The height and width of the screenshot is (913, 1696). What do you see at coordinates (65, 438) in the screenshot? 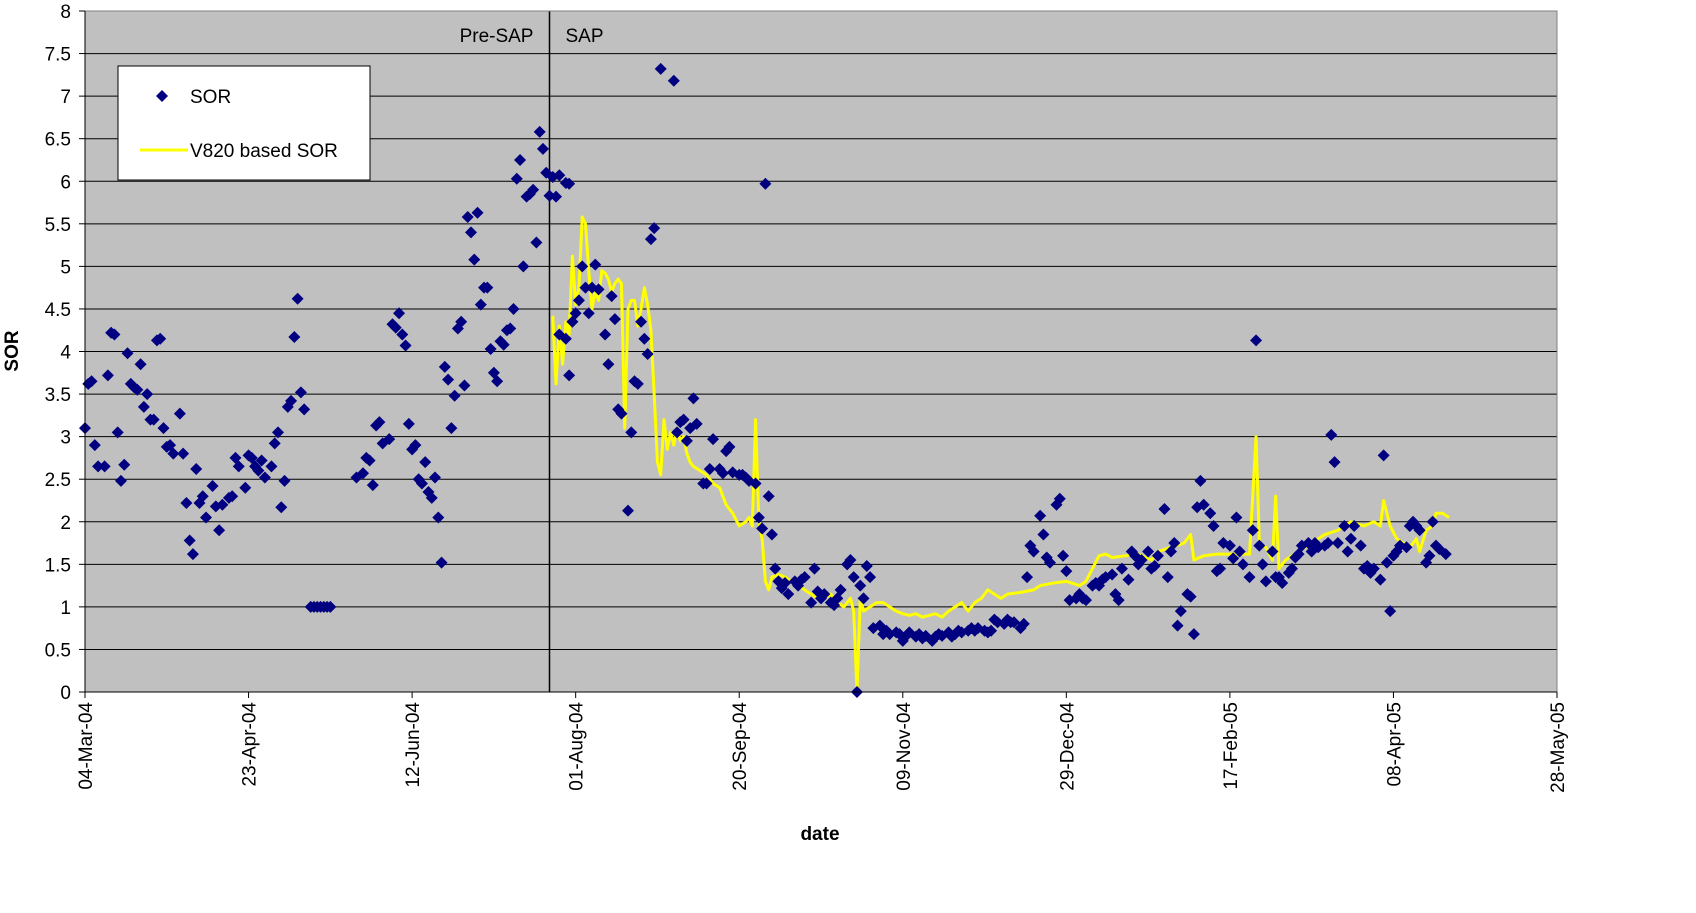
I see `y-tick-label: 3` at bounding box center [65, 438].